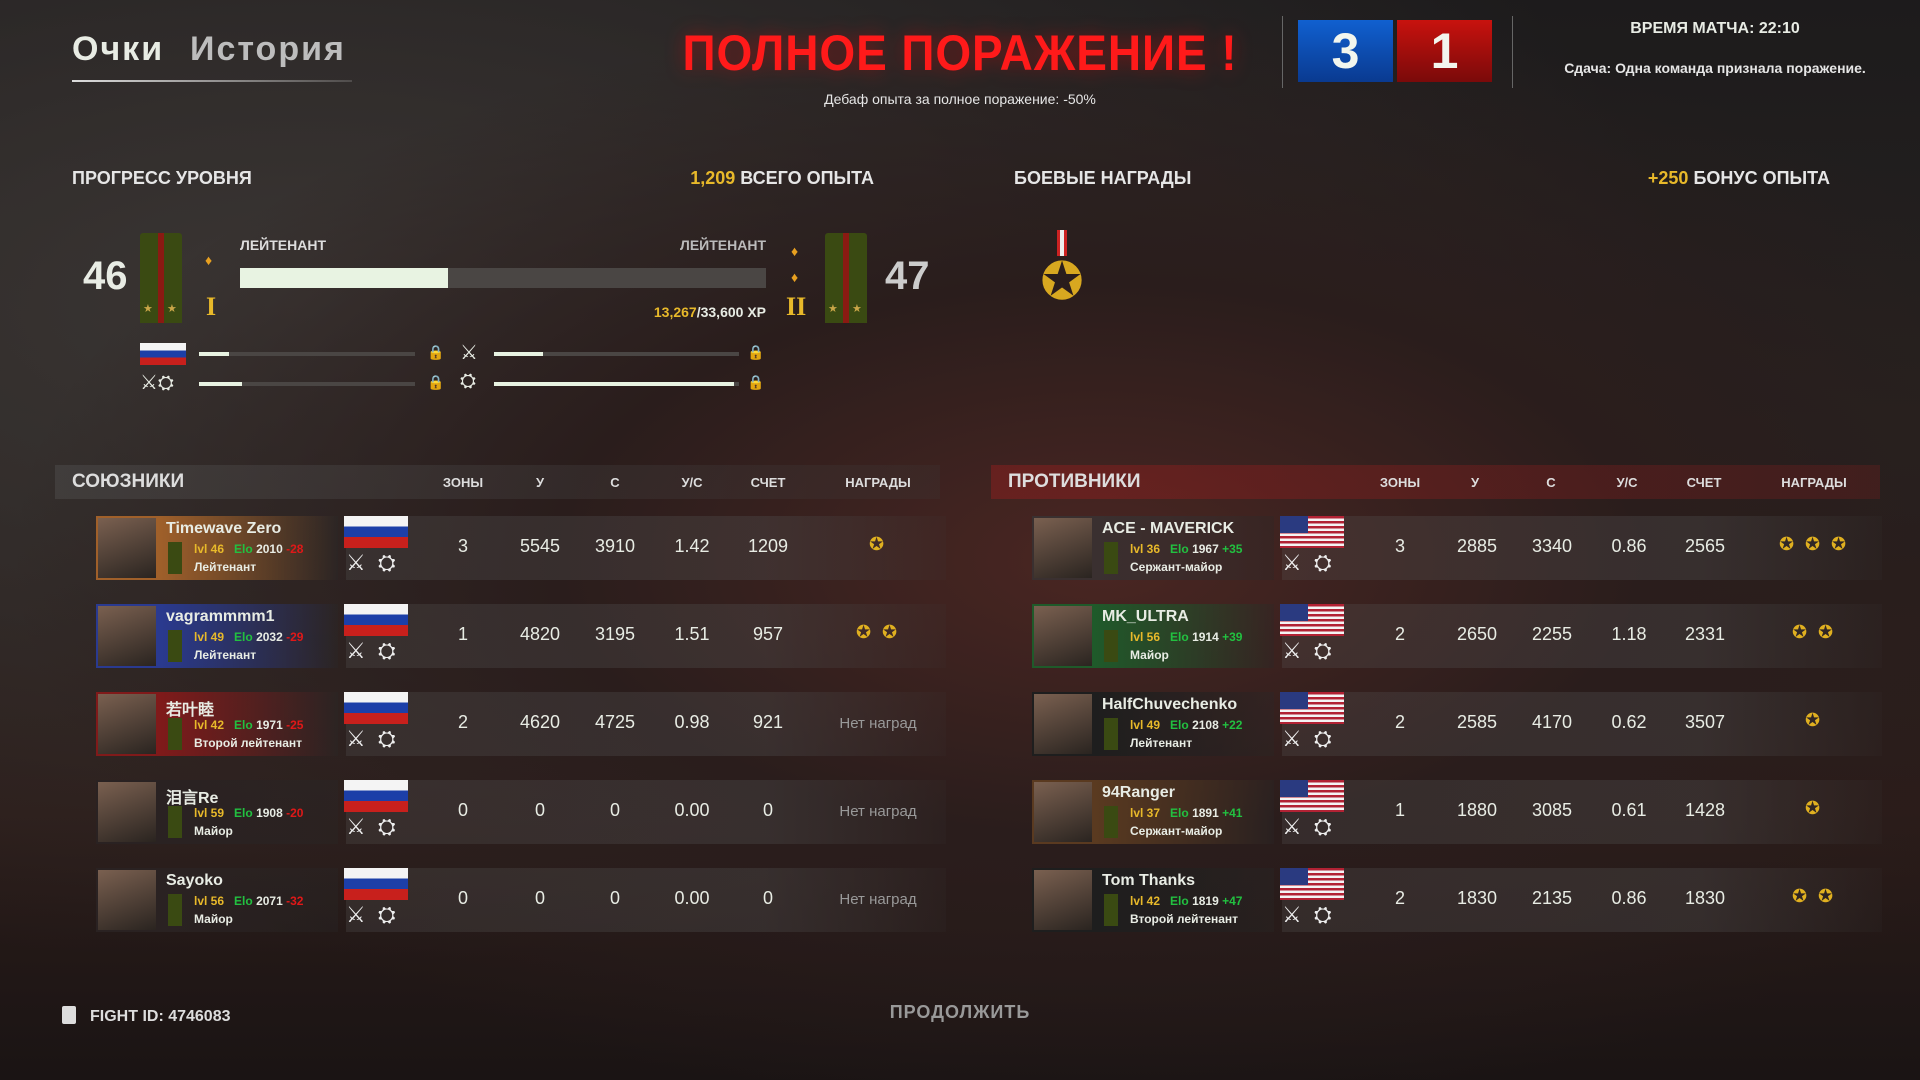 This screenshot has width=1920, height=1080. Describe the element at coordinates (692, 810) in the screenshot. I see `stat-kd: 0.00` at that location.